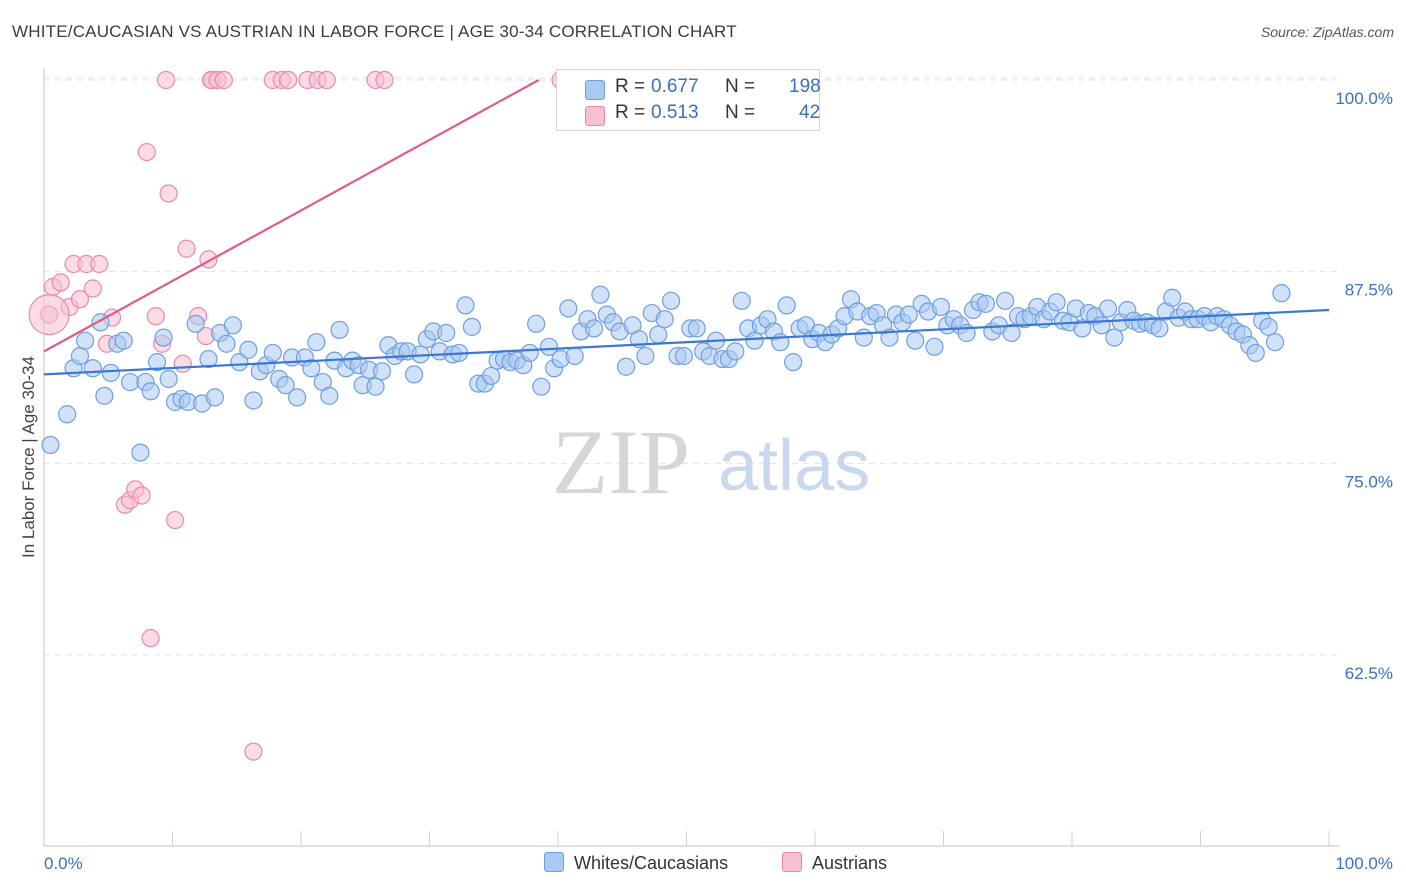 This screenshot has width=1406, height=892. I want to click on bottom-legend-label-austrians: Austrians, so click(850, 863).